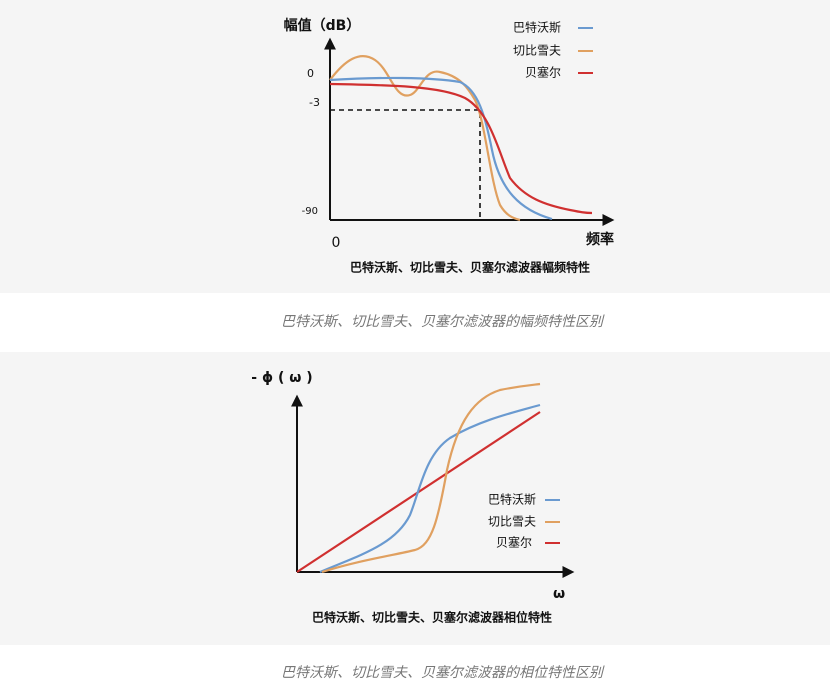 The height and width of the screenshot is (698, 830). I want to click on caption: 巴特沃斯、切比雪夫、贝塞尔滤波器的幅频特性区别, so click(443, 322).